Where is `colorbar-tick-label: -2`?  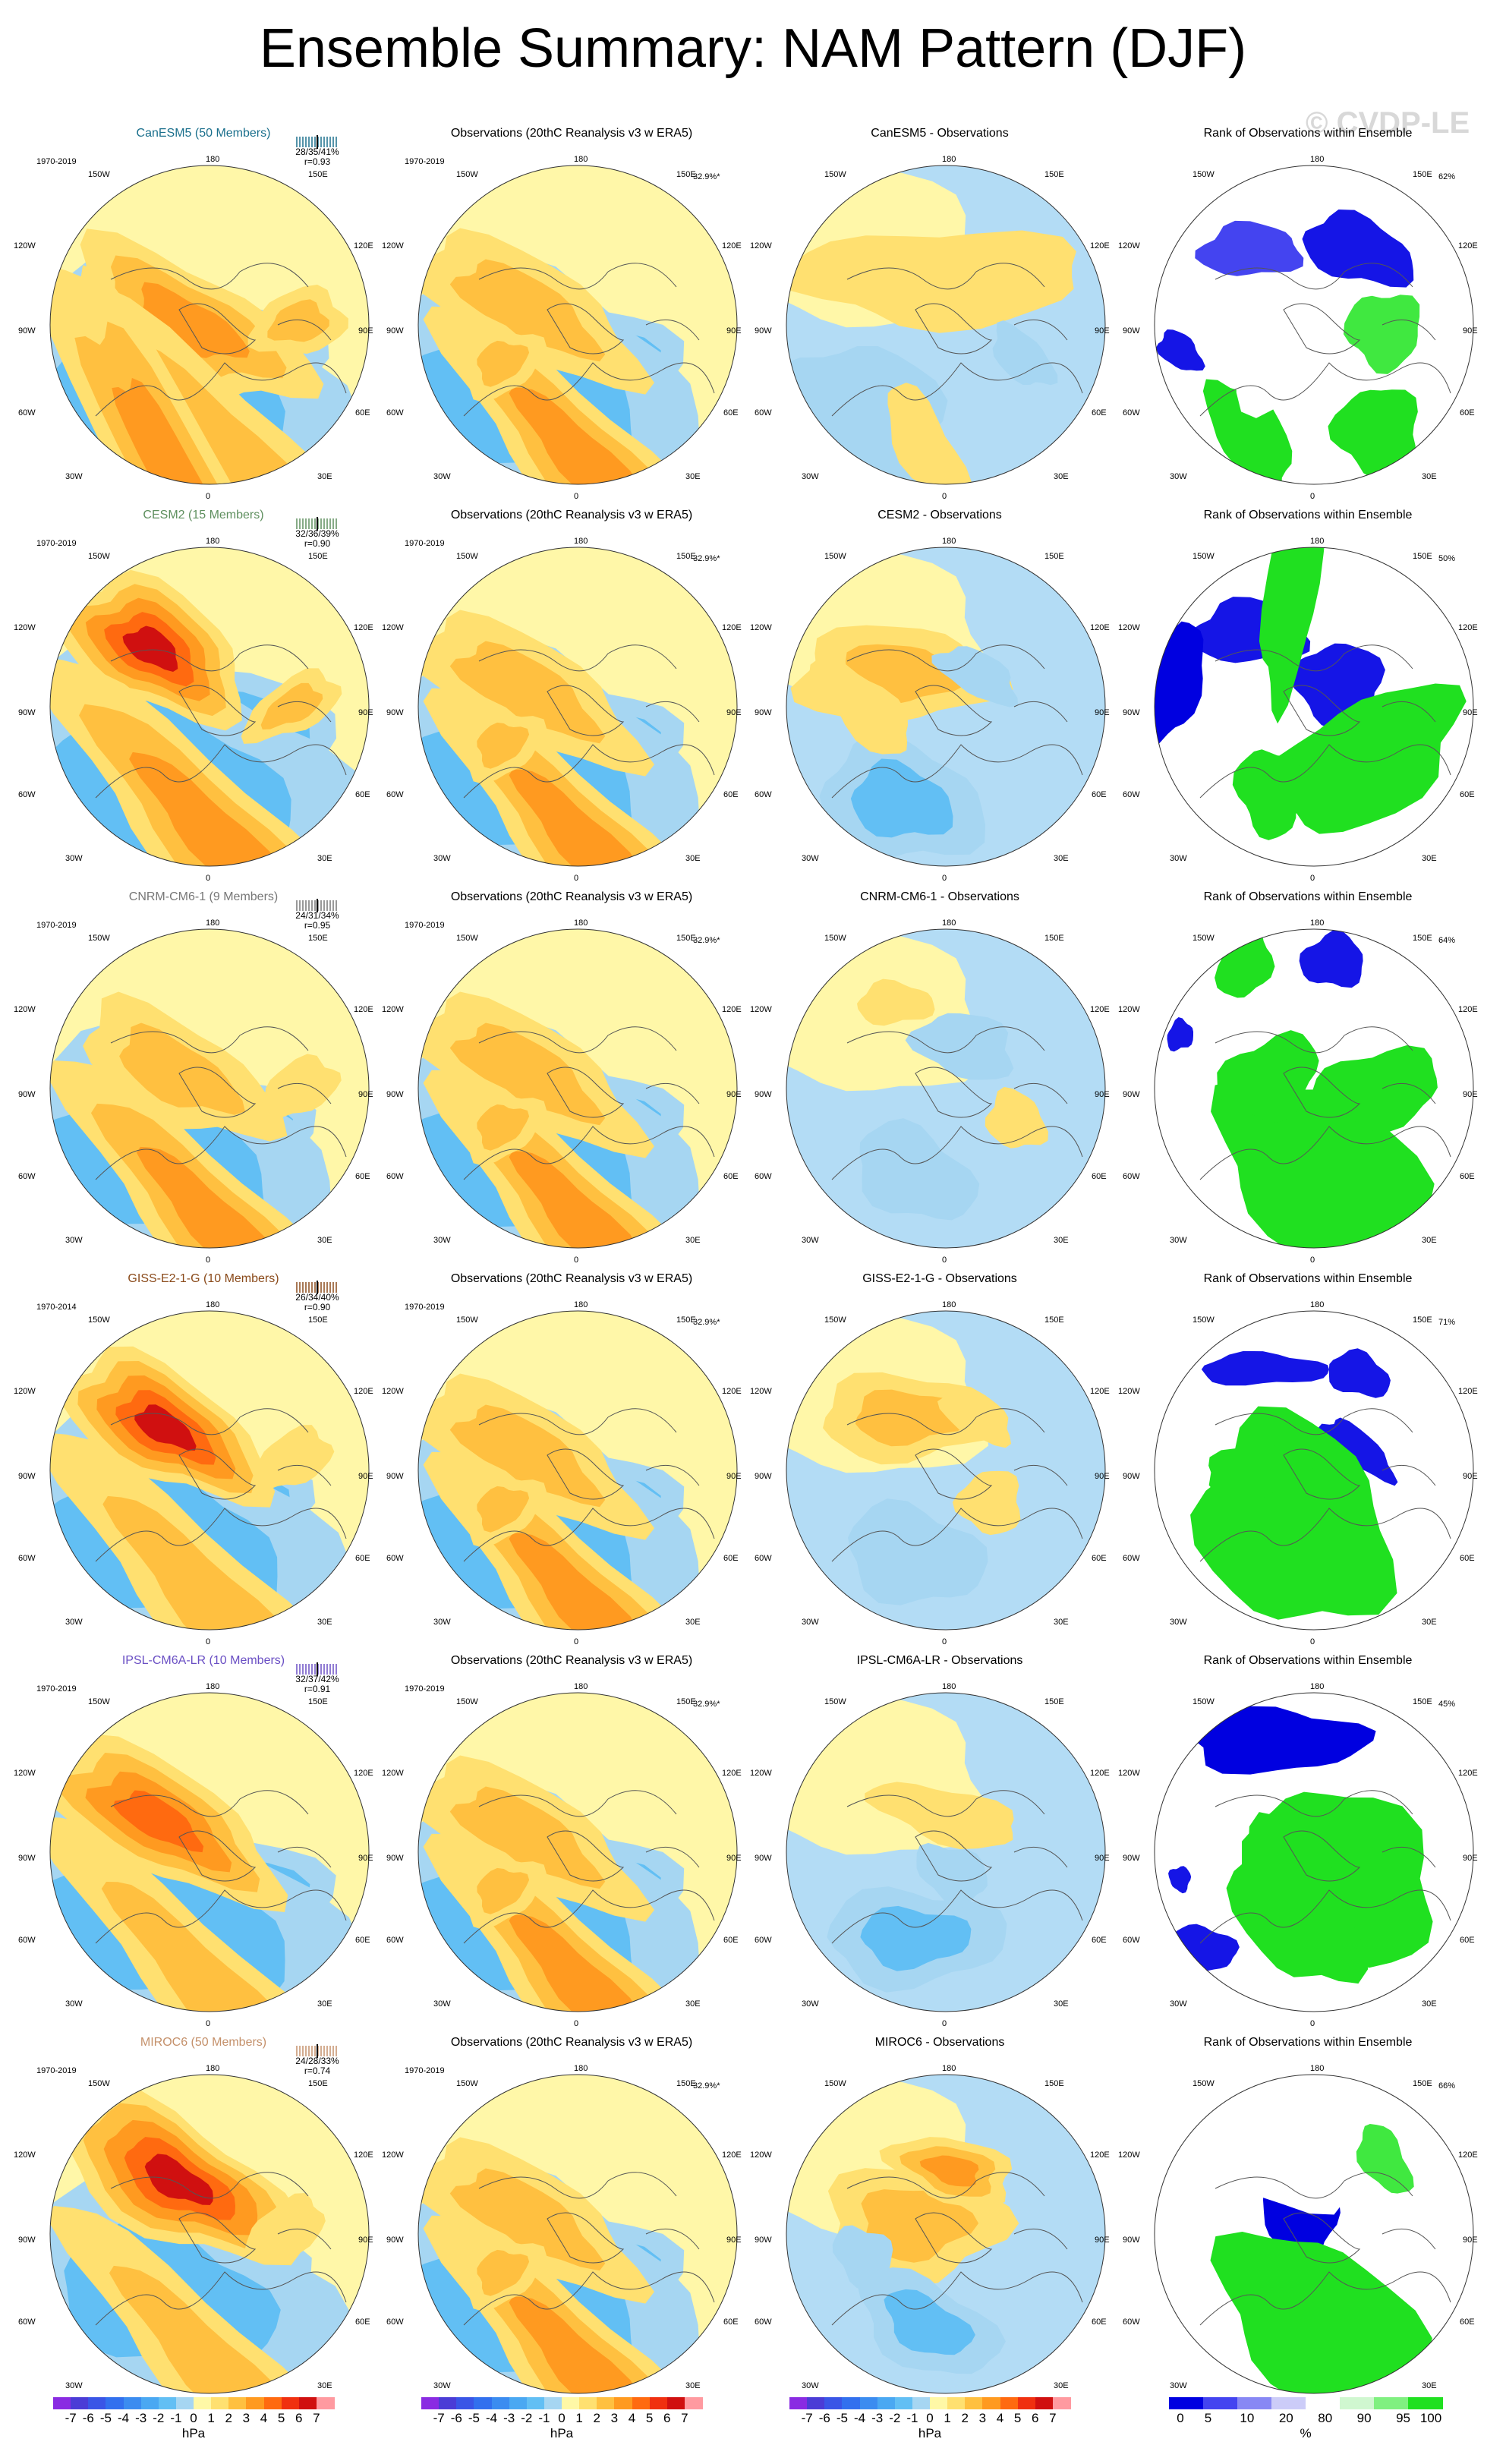
colorbar-tick-label: -2 is located at coordinates (895, 2418).